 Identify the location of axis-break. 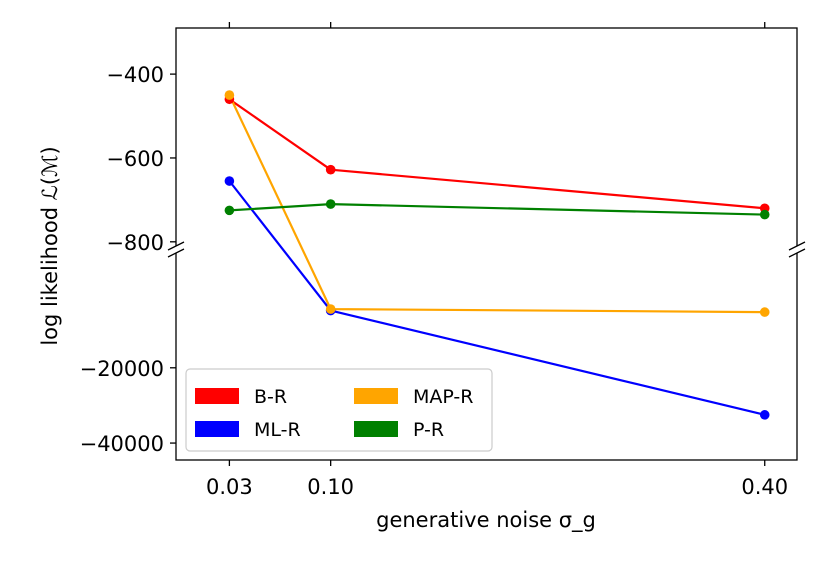
(486, 249).